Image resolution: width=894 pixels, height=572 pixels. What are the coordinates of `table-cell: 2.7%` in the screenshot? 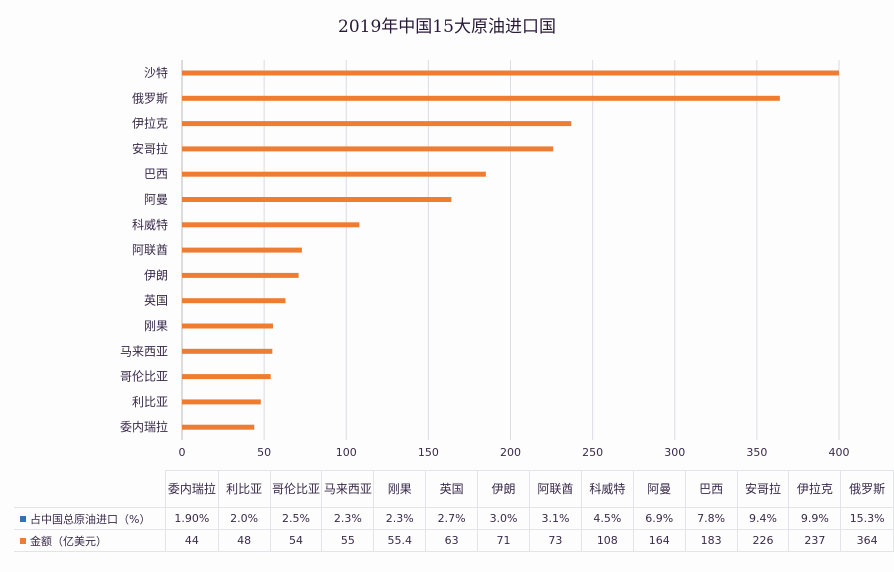 It's located at (452, 518).